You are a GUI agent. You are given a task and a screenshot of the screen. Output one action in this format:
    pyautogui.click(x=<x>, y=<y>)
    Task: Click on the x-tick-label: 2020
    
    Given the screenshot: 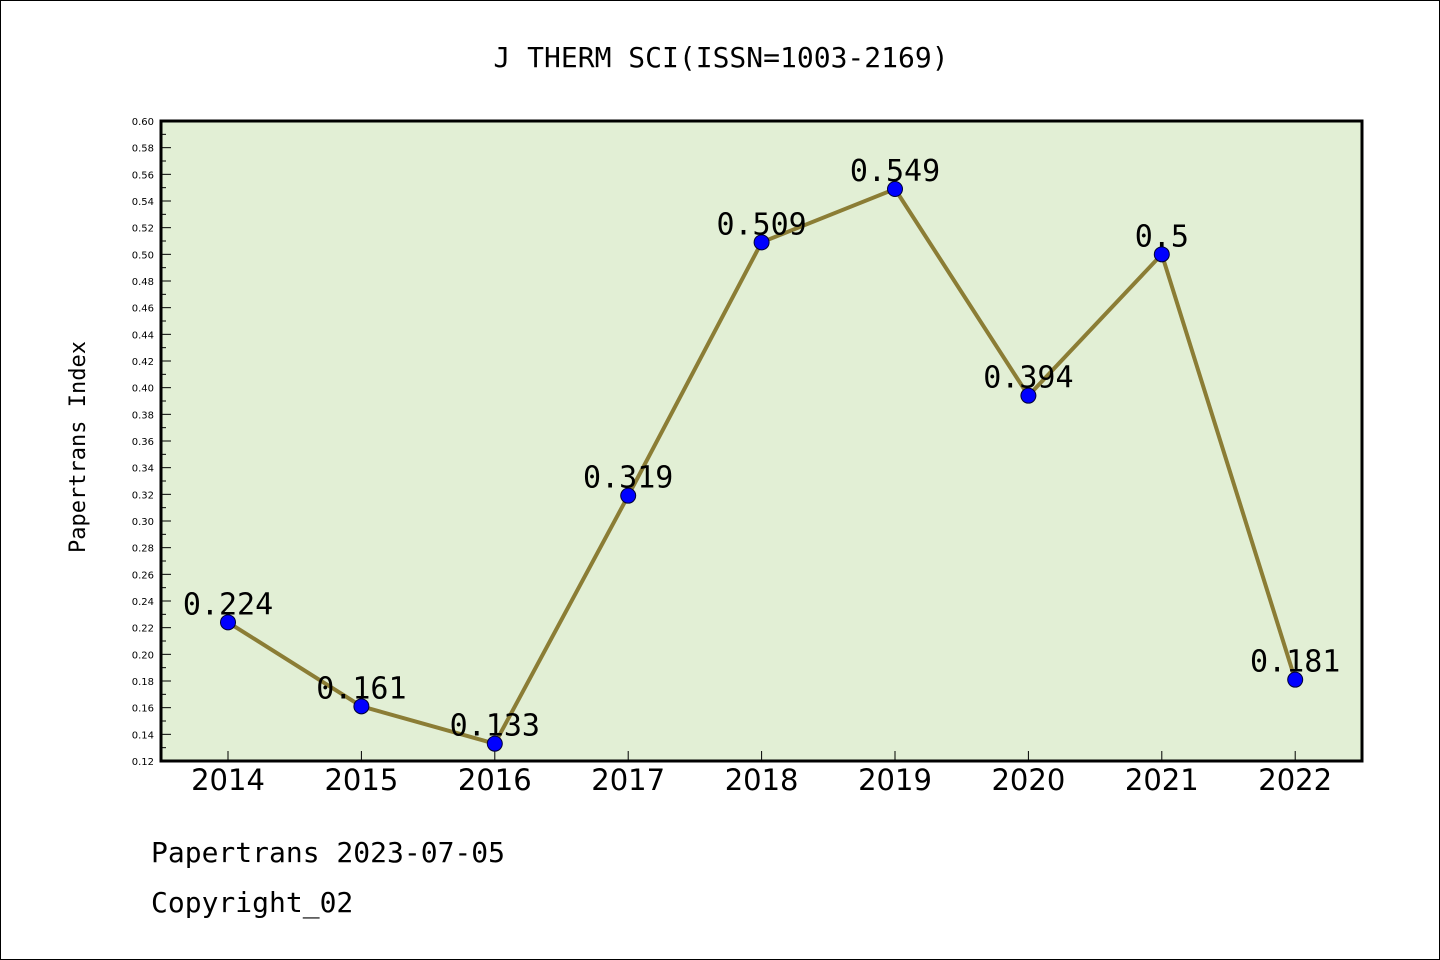 What is the action you would take?
    pyautogui.click(x=1028, y=780)
    